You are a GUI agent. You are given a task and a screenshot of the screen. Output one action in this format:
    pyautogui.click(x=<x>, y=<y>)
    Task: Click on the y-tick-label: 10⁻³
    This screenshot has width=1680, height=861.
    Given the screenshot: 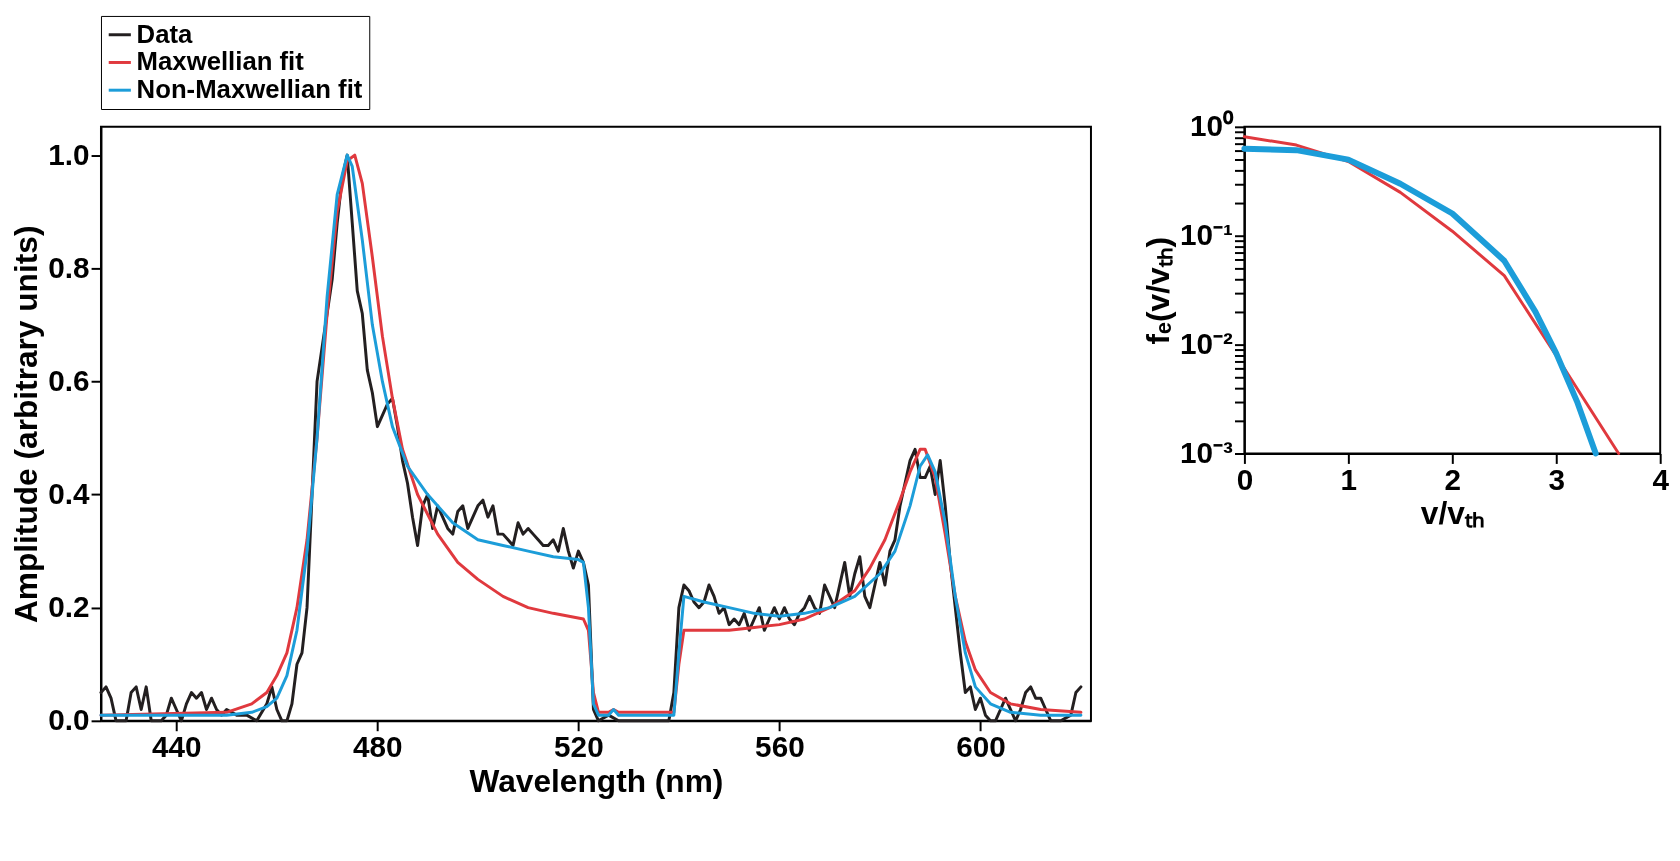 What is the action you would take?
    pyautogui.click(x=1207, y=452)
    